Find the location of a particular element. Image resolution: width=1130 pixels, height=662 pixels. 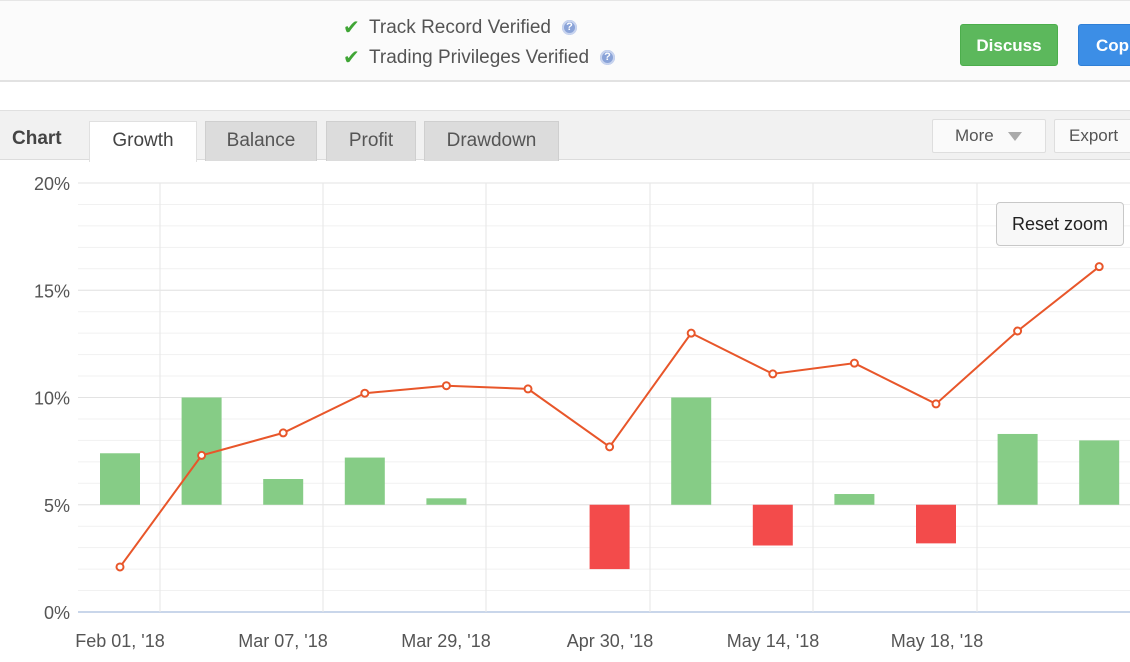

tab-growth: Growth is located at coordinates (143, 141).